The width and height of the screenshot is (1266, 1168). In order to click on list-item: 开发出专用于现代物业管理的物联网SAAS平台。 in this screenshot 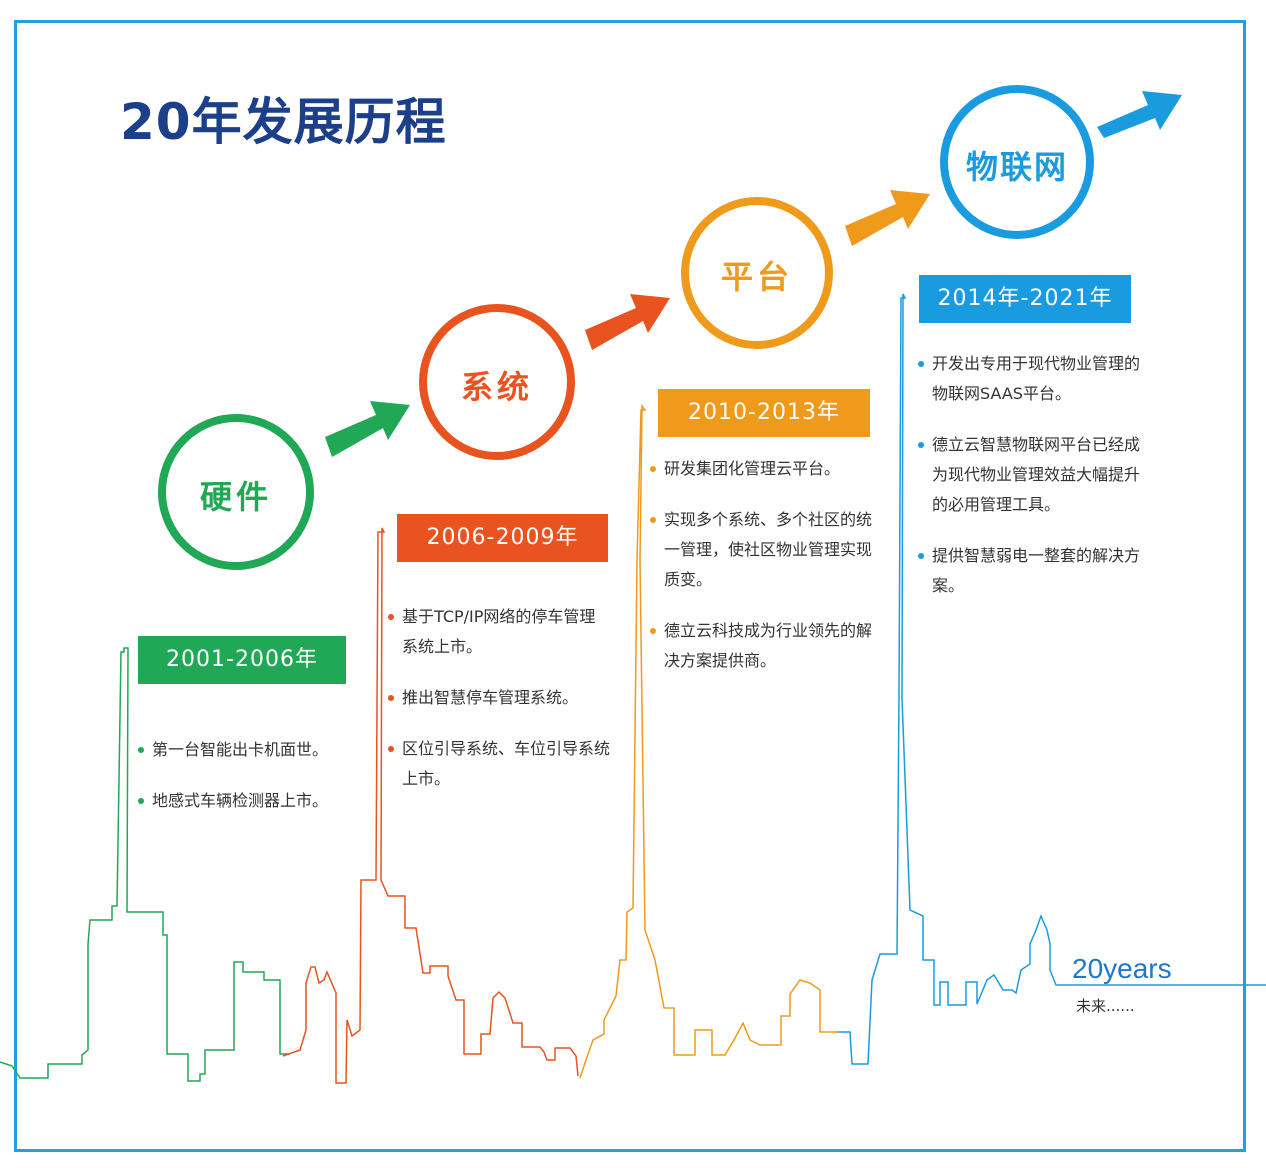, I will do `click(1029, 379)`.